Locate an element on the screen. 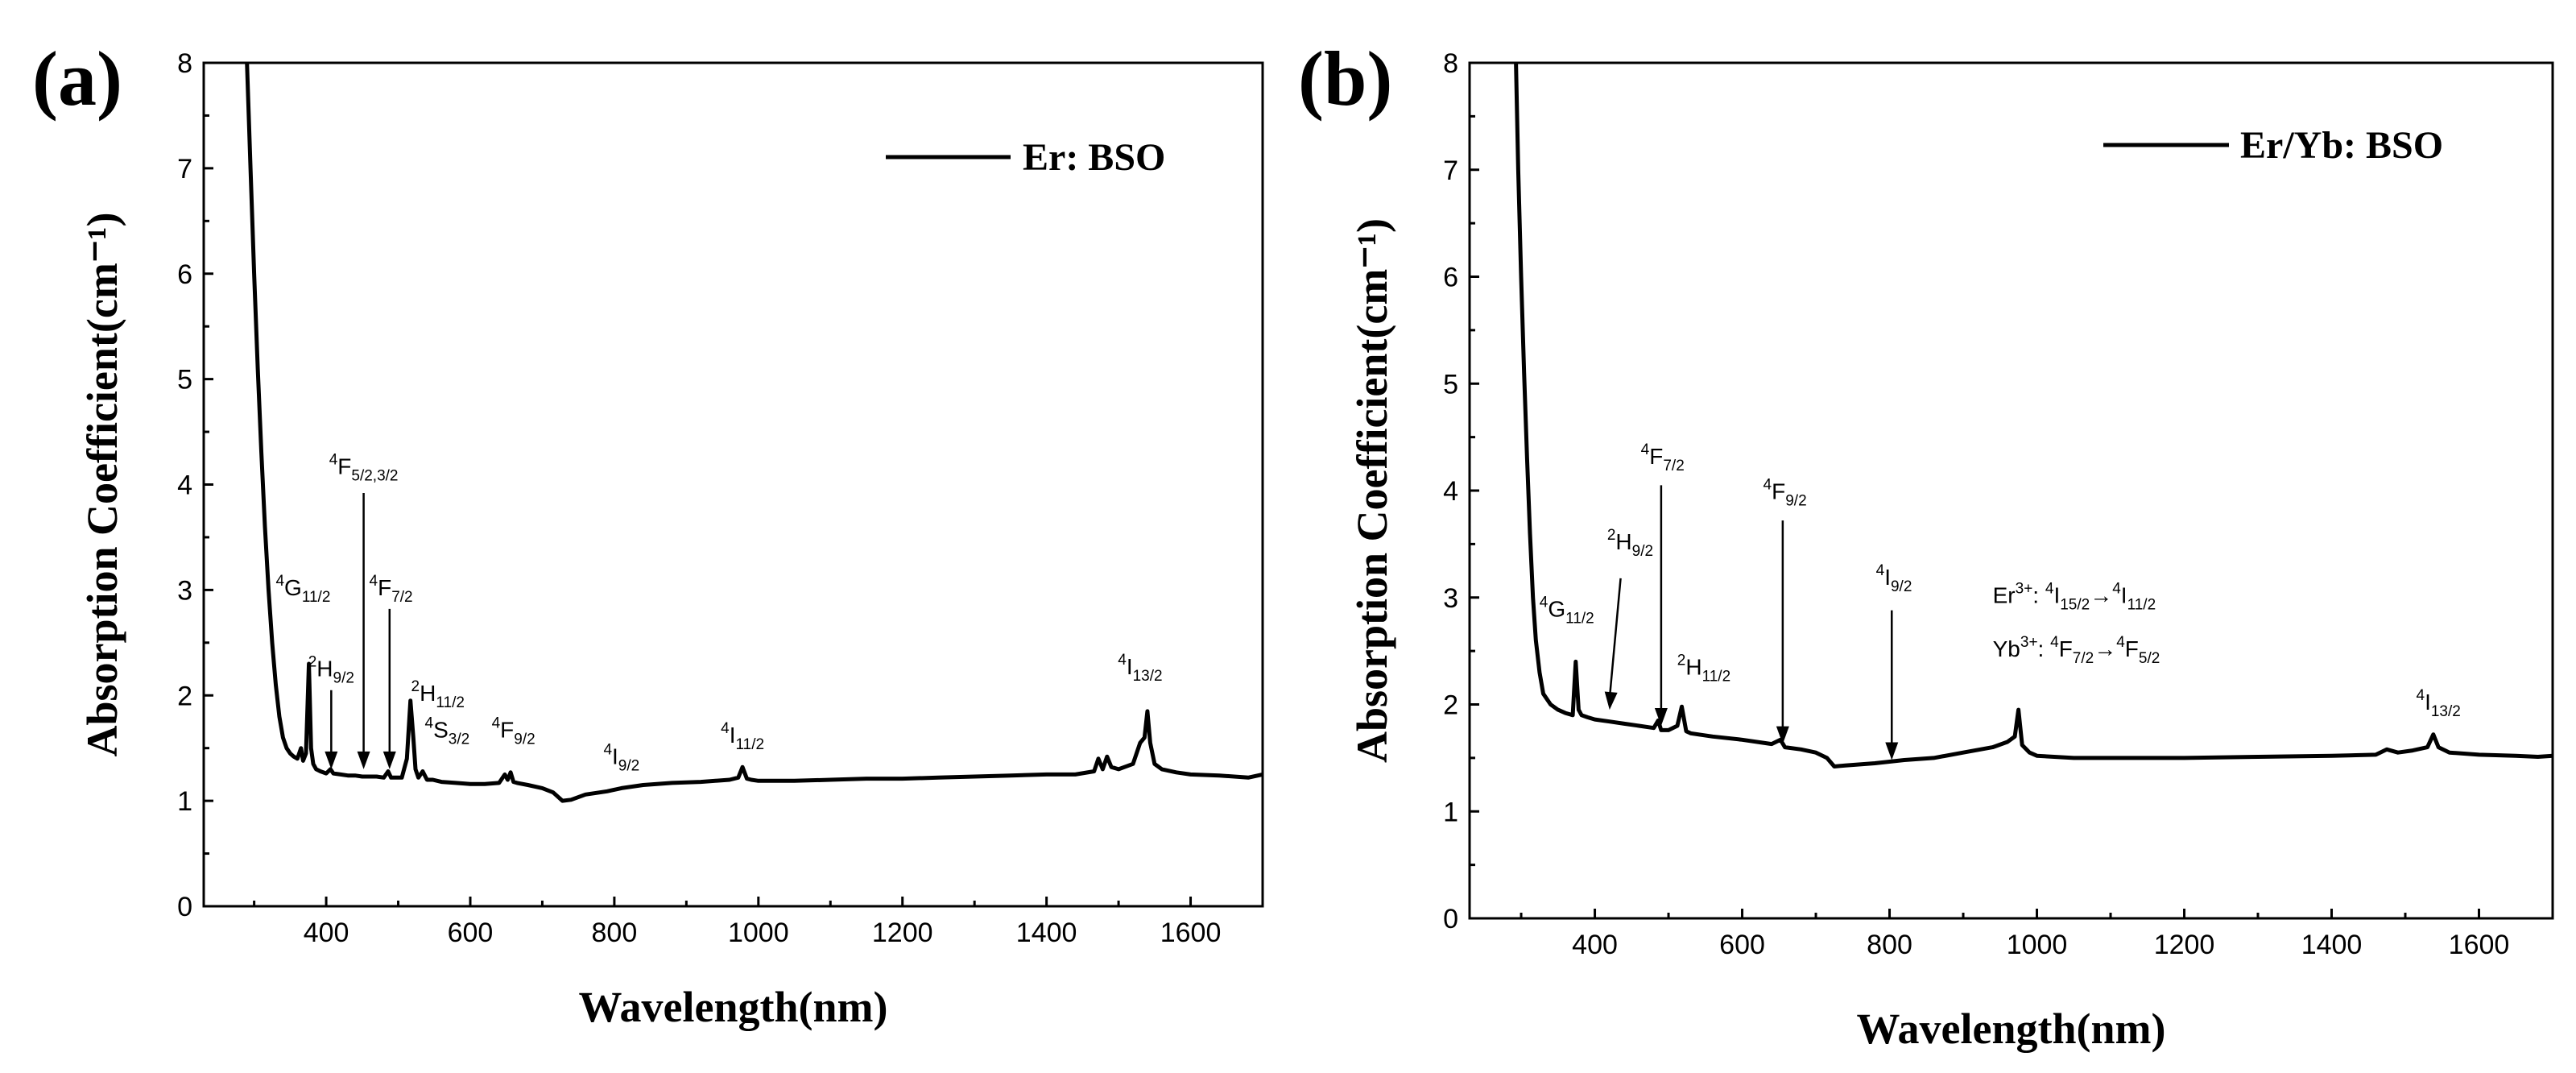 The height and width of the screenshot is (1073, 2576). panel-label: (b) is located at coordinates (1345, 78).